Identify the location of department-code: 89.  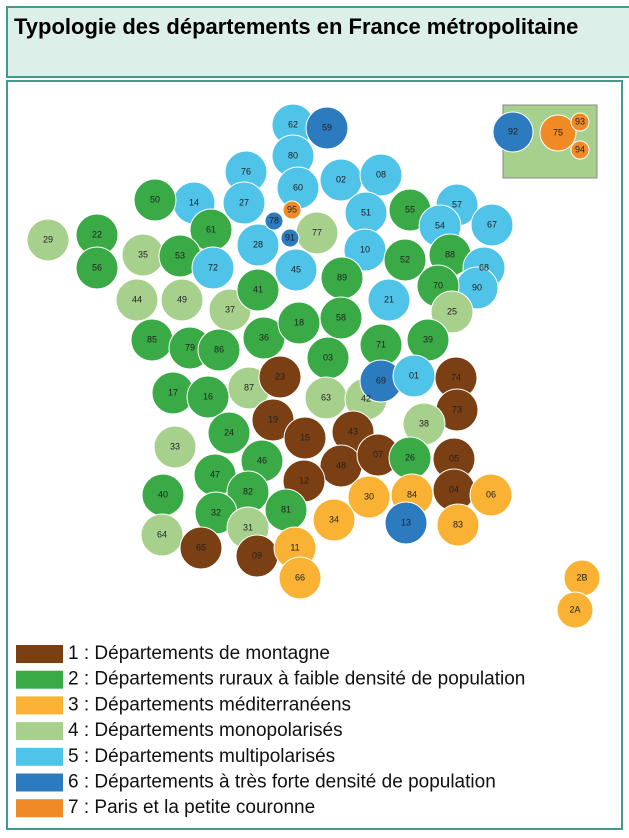
(342, 277).